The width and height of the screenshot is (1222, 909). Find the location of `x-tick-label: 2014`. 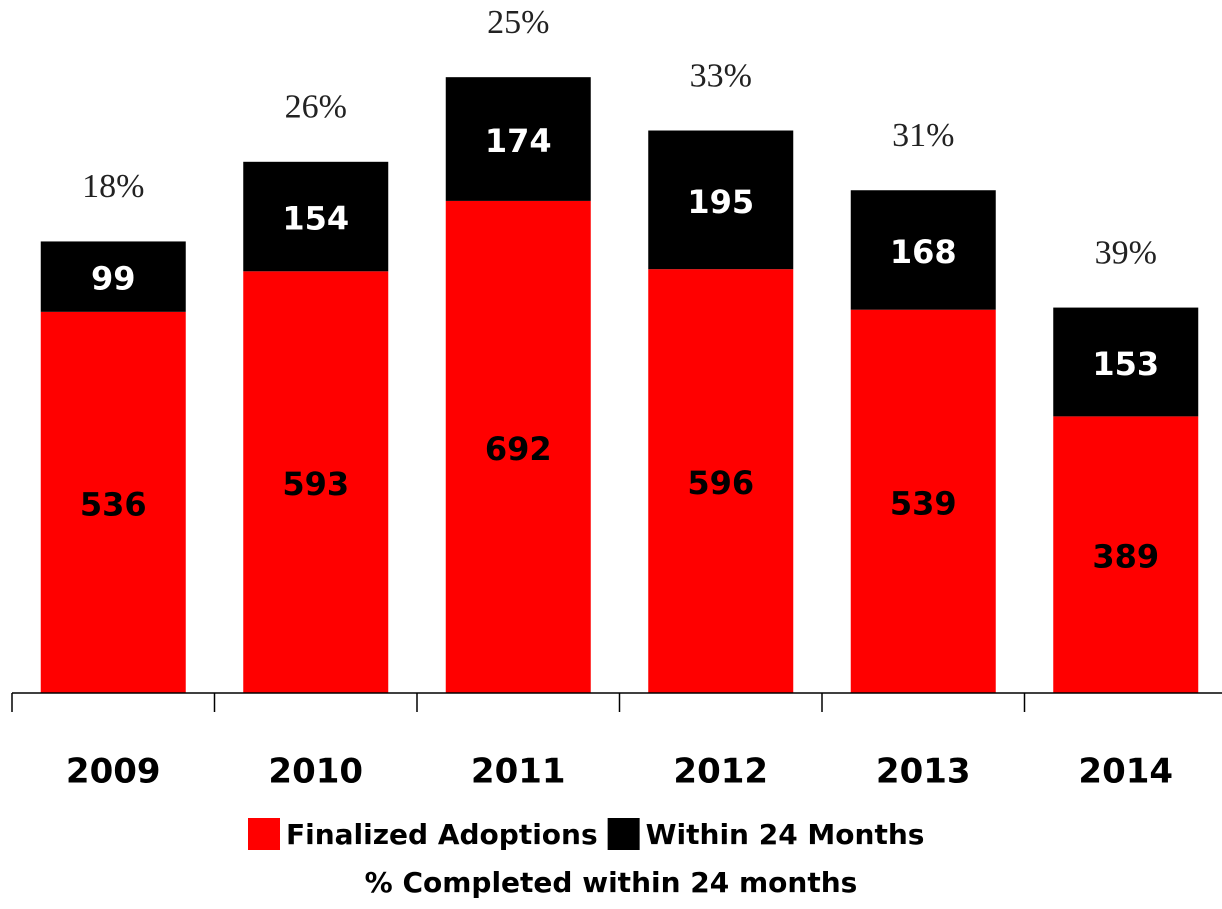

x-tick-label: 2014 is located at coordinates (1125, 772).